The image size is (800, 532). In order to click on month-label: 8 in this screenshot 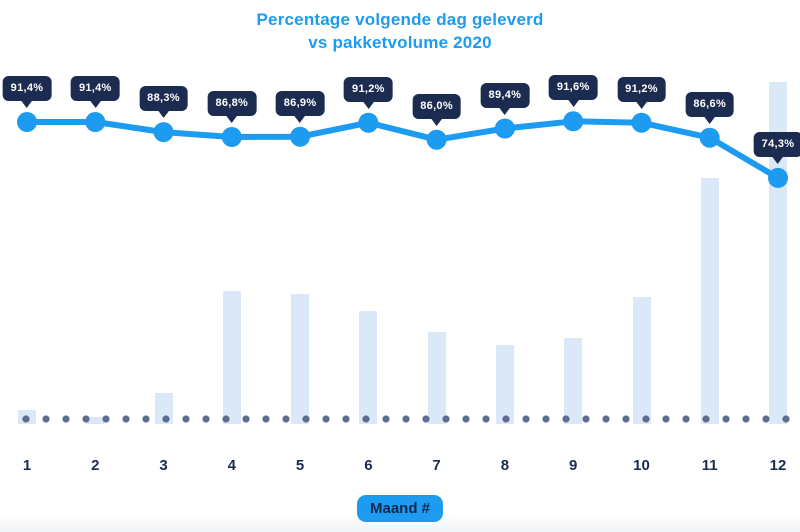, I will do `click(505, 465)`.